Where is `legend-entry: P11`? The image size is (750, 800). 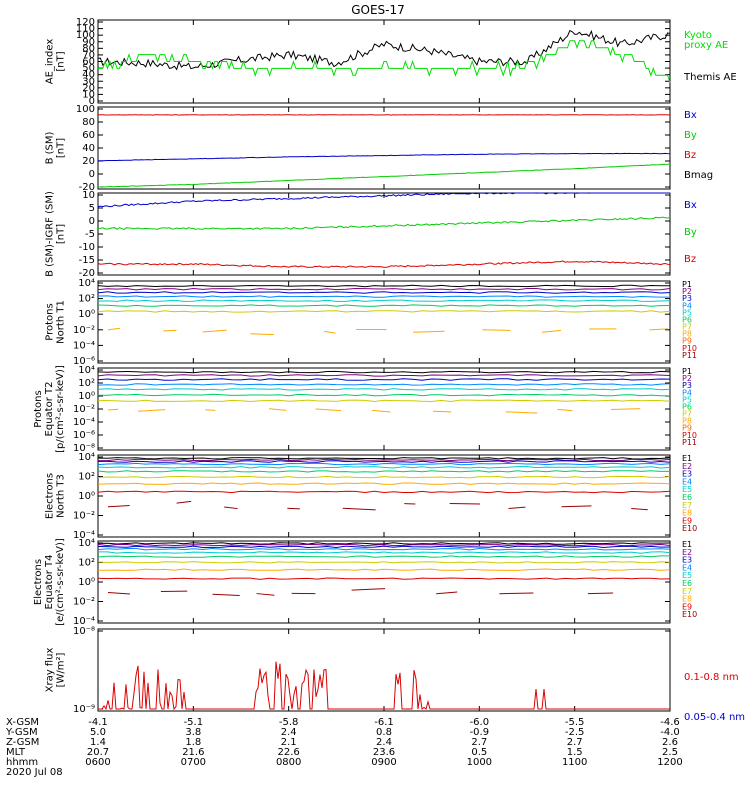 legend-entry: P11 is located at coordinates (689, 442).